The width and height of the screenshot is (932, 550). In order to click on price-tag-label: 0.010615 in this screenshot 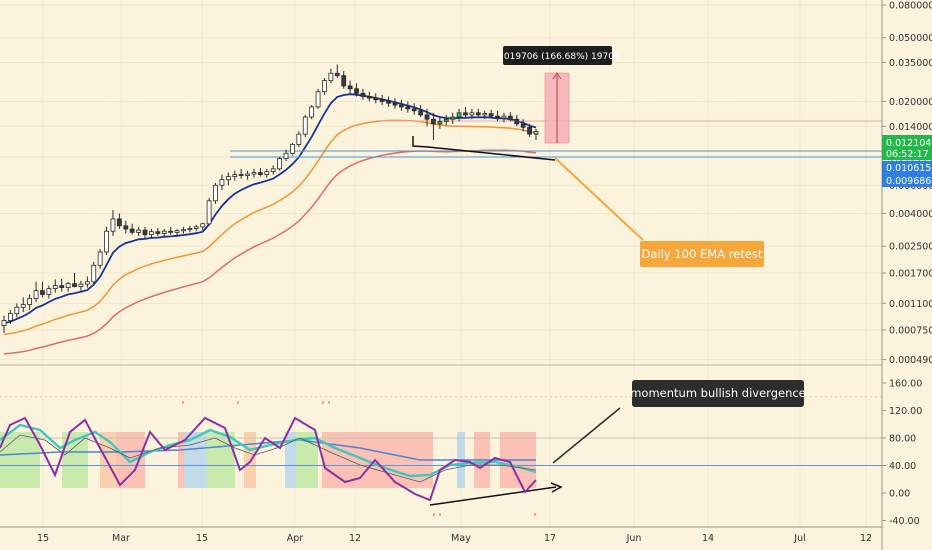, I will do `click(908, 168)`.